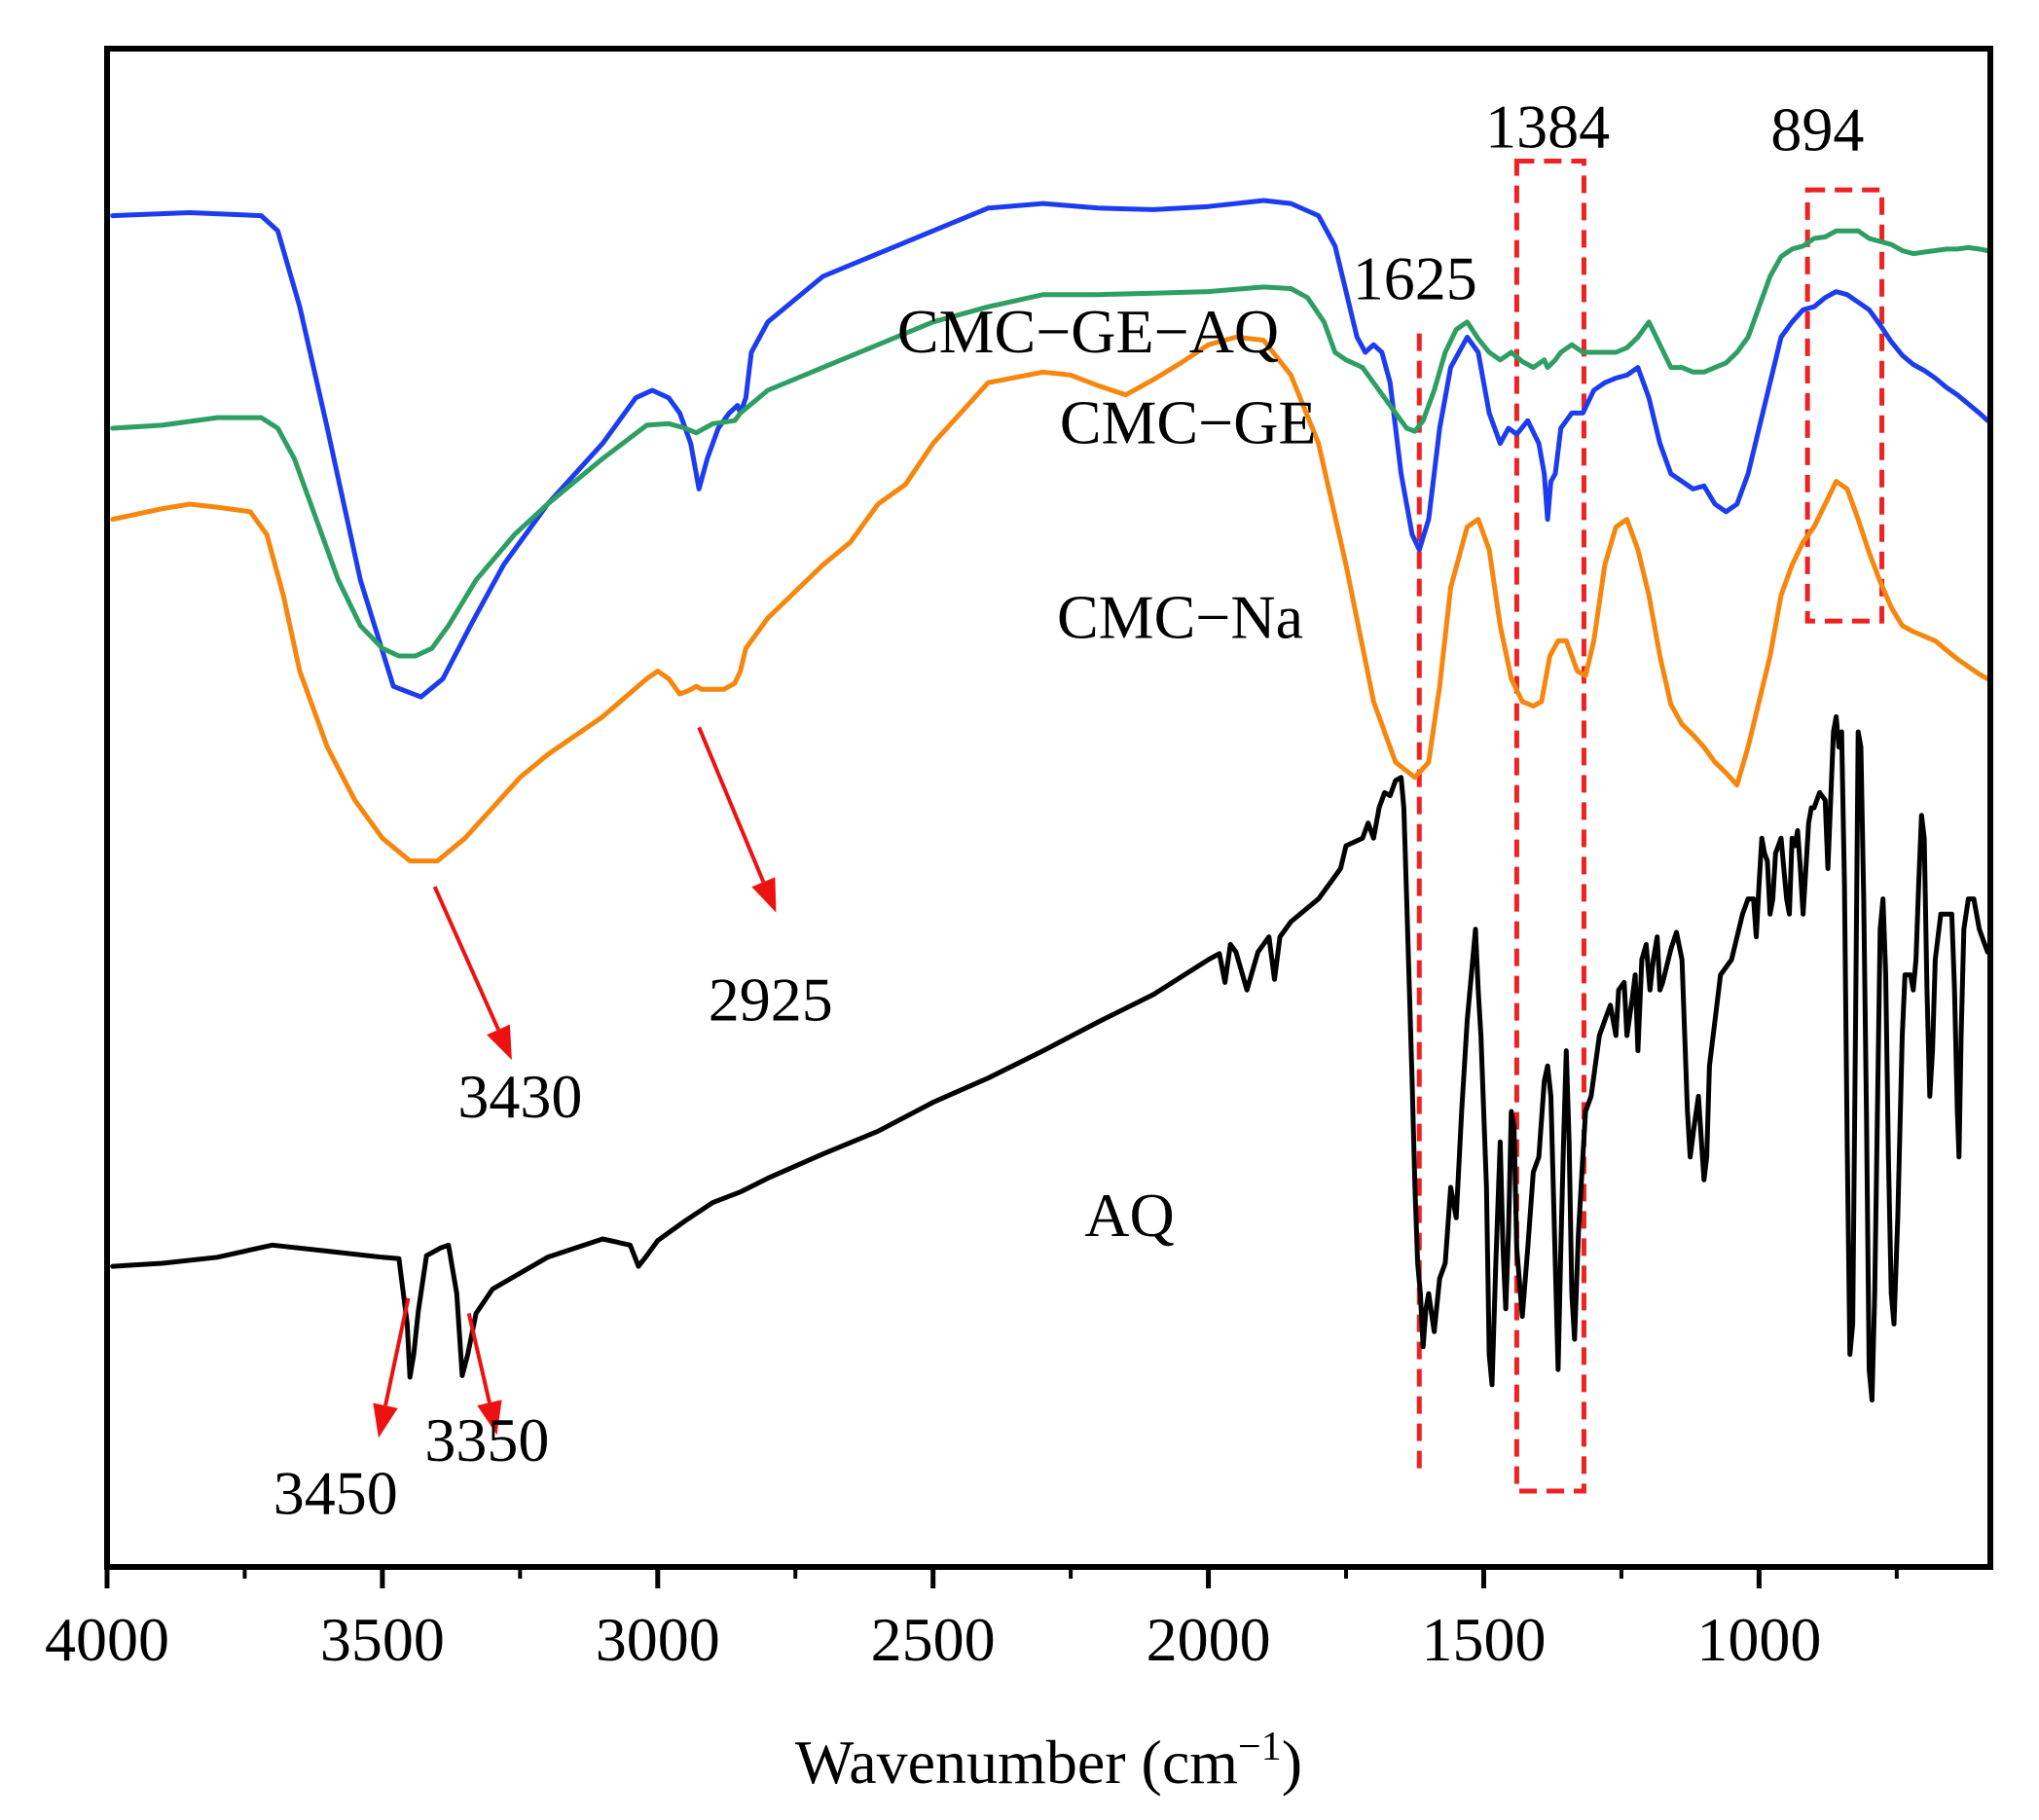 The width and height of the screenshot is (2039, 1820). I want to click on peak-label-3350: 3350, so click(487, 1439).